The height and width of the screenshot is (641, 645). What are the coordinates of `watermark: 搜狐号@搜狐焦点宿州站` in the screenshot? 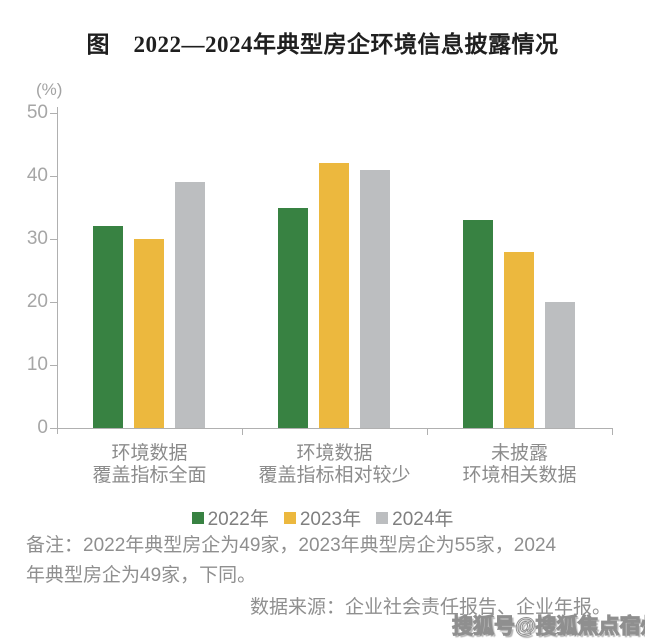 It's located at (548, 627).